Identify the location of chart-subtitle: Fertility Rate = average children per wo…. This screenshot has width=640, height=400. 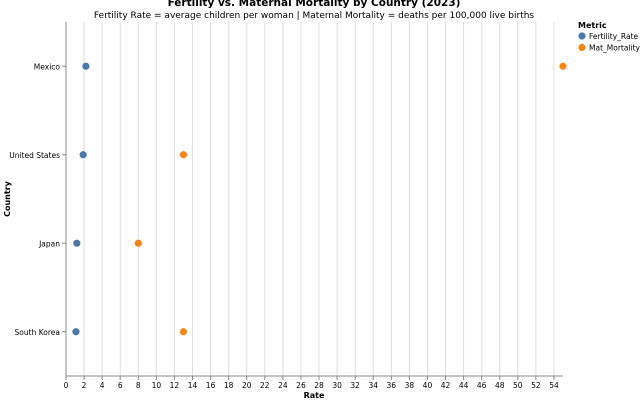
(314, 16).